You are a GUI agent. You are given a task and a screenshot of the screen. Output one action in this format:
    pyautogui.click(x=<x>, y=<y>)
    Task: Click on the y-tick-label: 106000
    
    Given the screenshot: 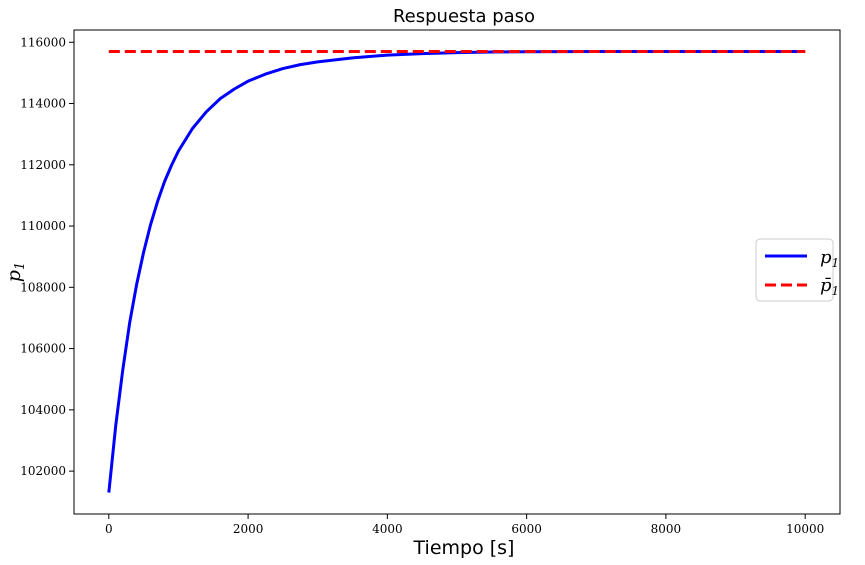 What is the action you would take?
    pyautogui.click(x=43, y=349)
    